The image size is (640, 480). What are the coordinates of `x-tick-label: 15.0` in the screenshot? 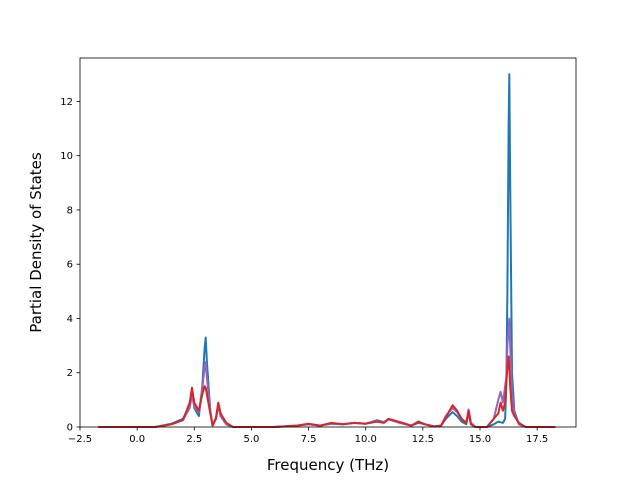 It's located at (480, 439).